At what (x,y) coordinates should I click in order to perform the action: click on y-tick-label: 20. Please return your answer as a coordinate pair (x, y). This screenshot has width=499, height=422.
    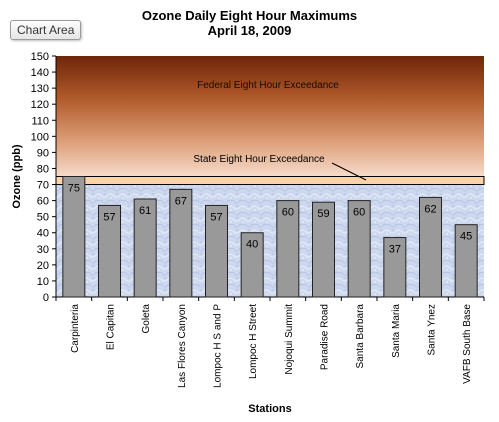
    Looking at the image, I should click on (43, 266).